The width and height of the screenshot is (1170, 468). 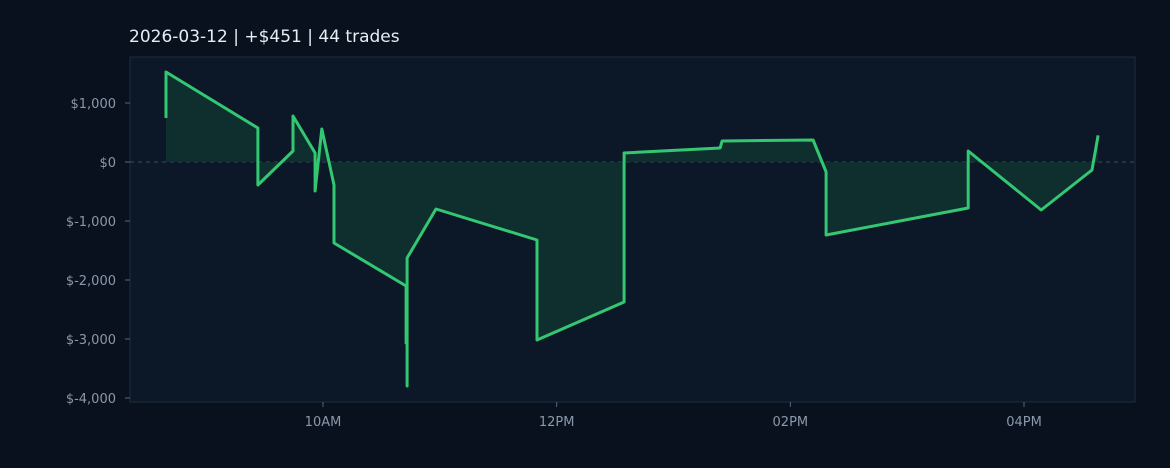 I want to click on y-tick-label: $-4,000, so click(x=91, y=399).